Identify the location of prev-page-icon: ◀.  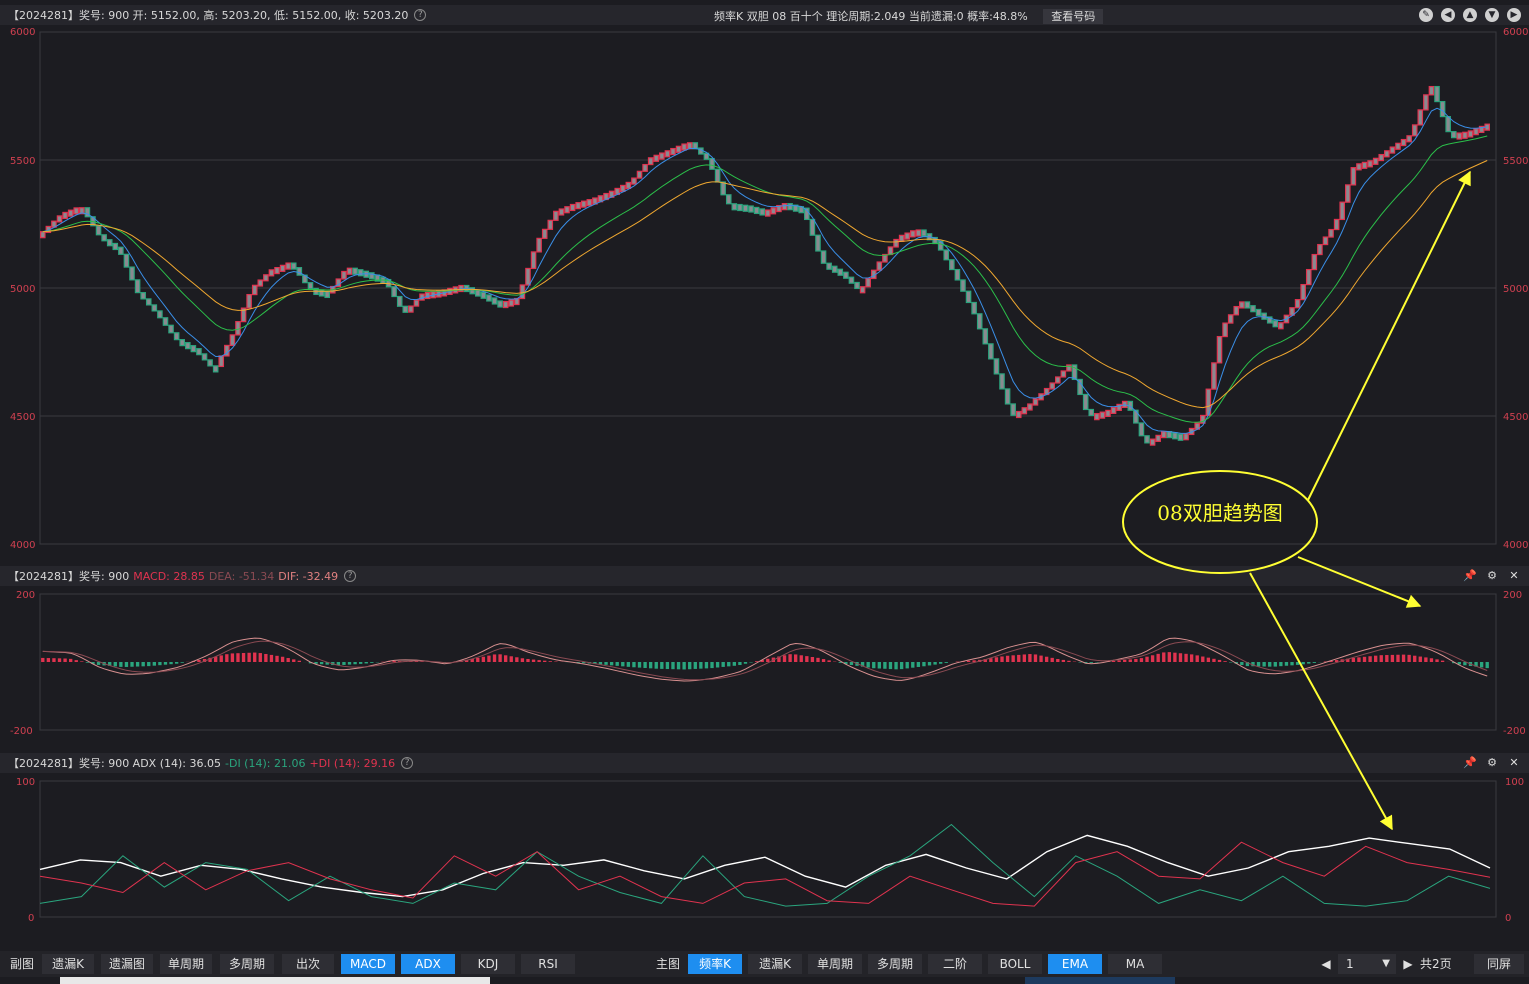
(1326, 964).